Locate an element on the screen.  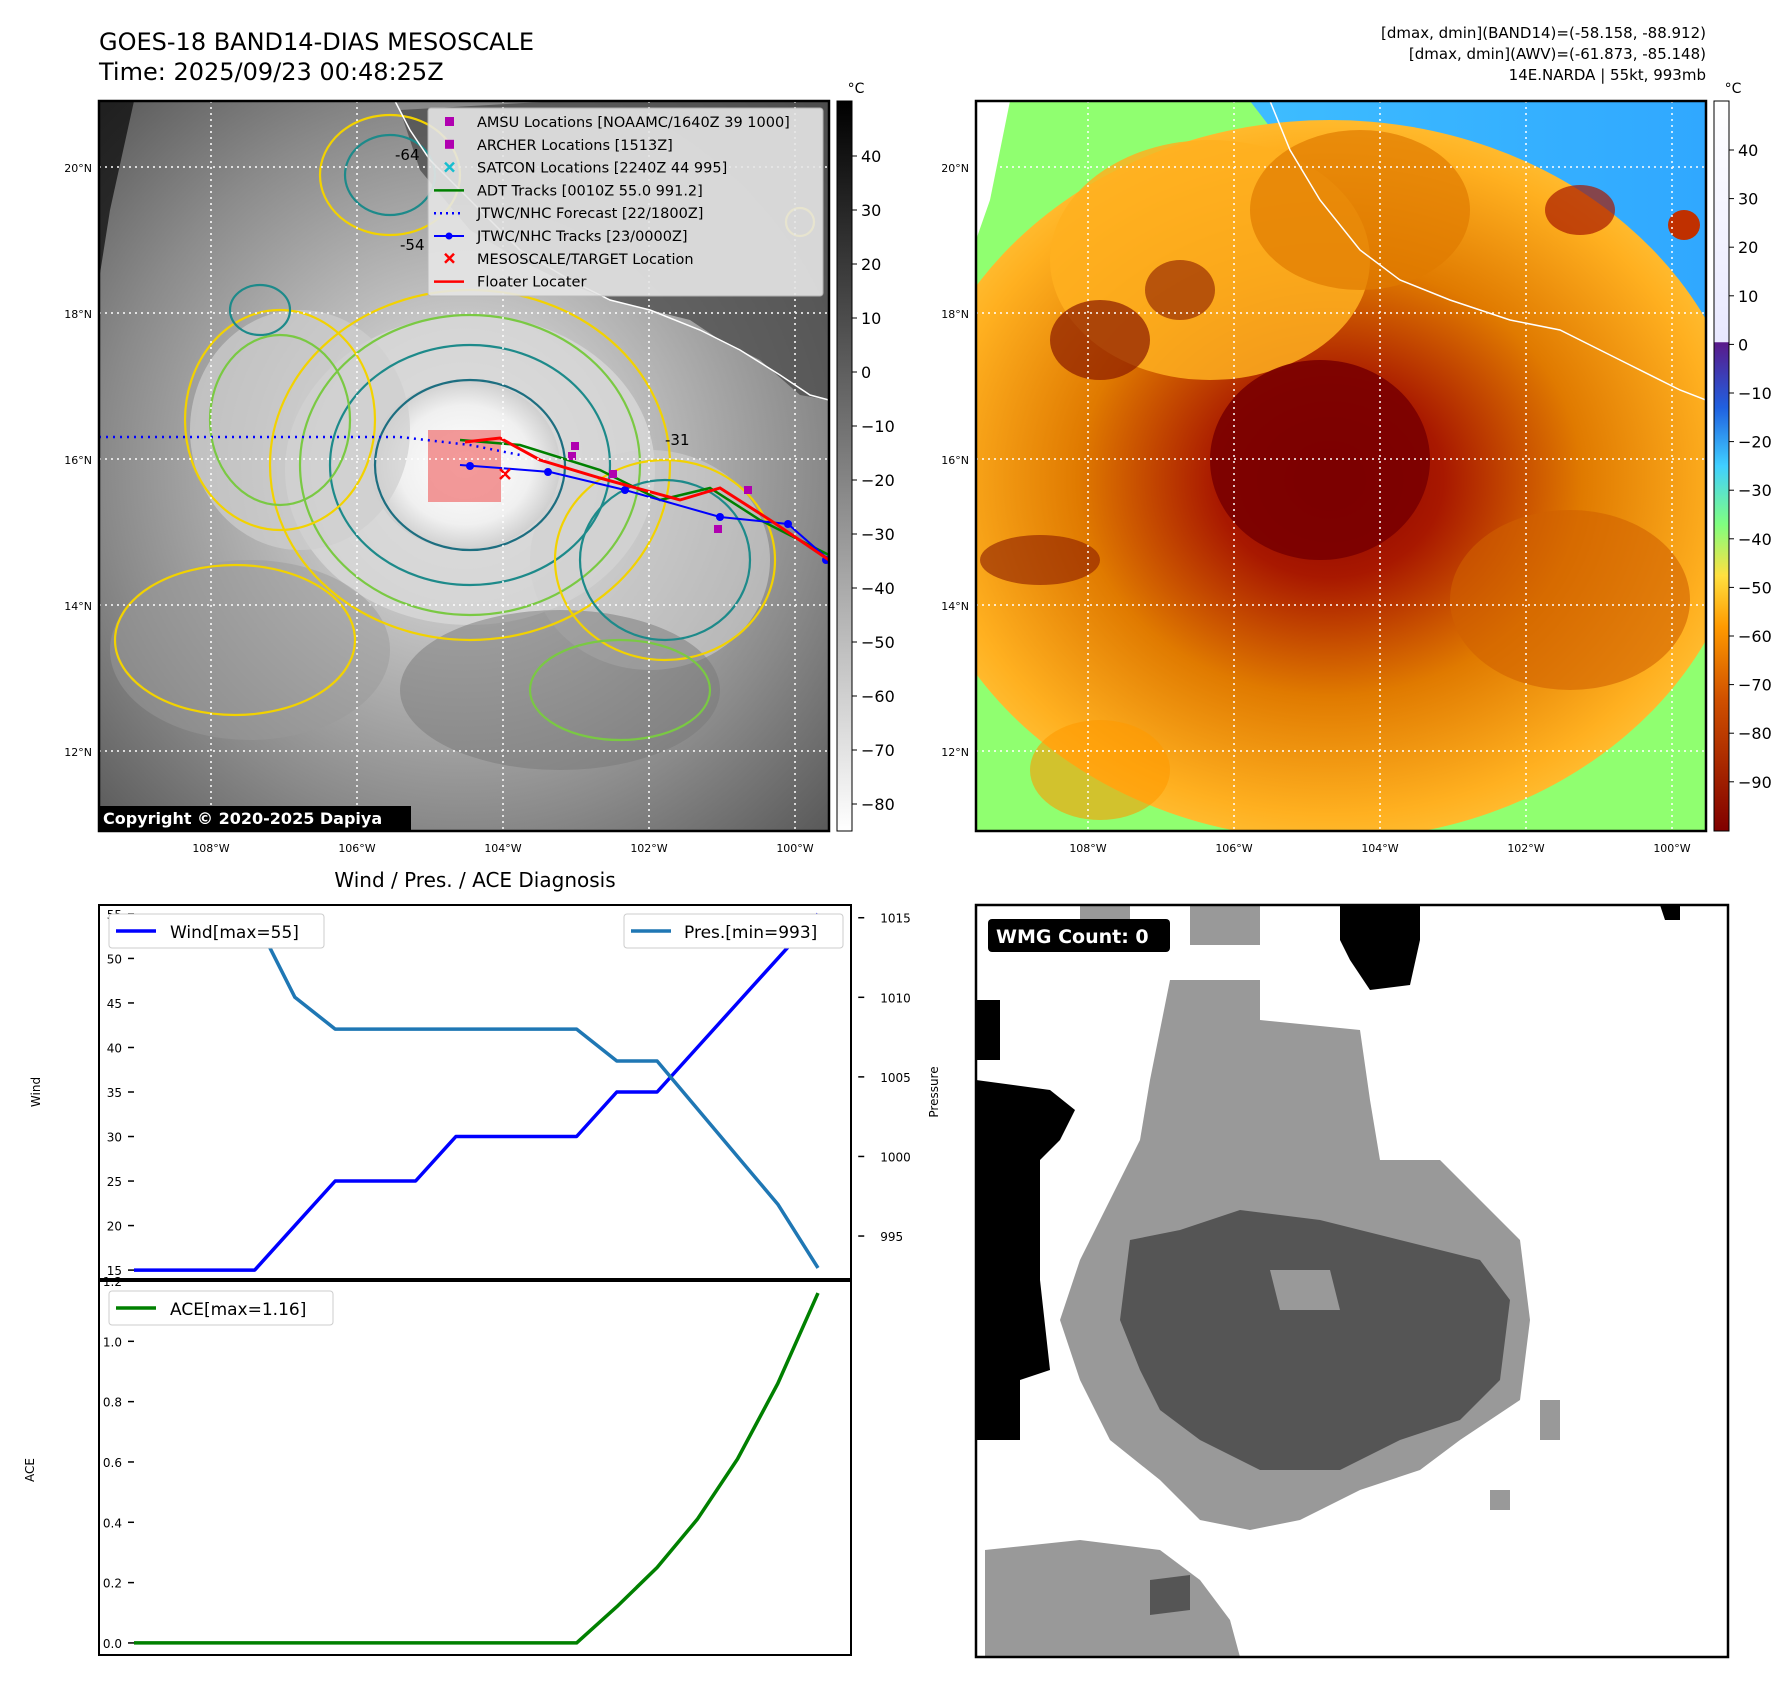
legend-item-label: JTWC/NHC Tracks [23/0000Z] is located at coordinates (582, 237).